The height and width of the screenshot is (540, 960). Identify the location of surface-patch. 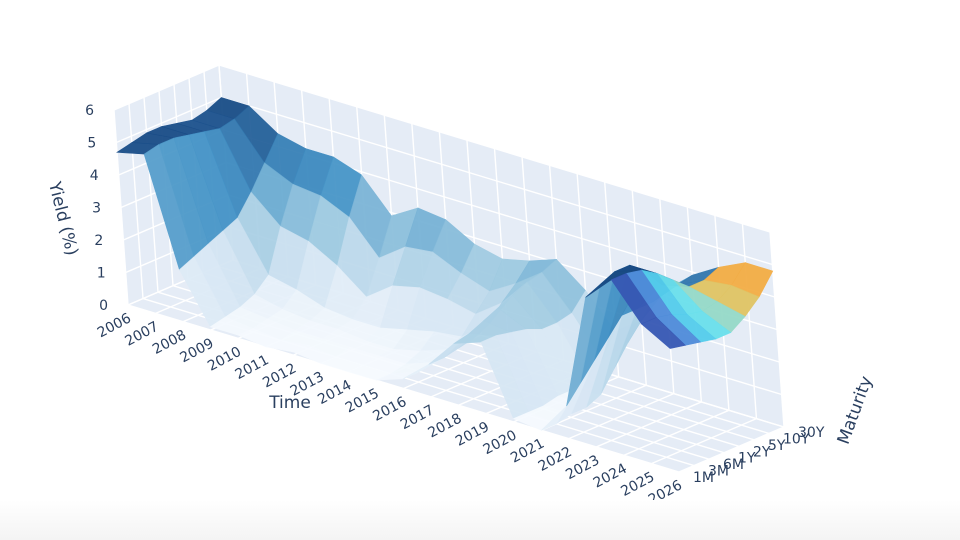
(663, 333).